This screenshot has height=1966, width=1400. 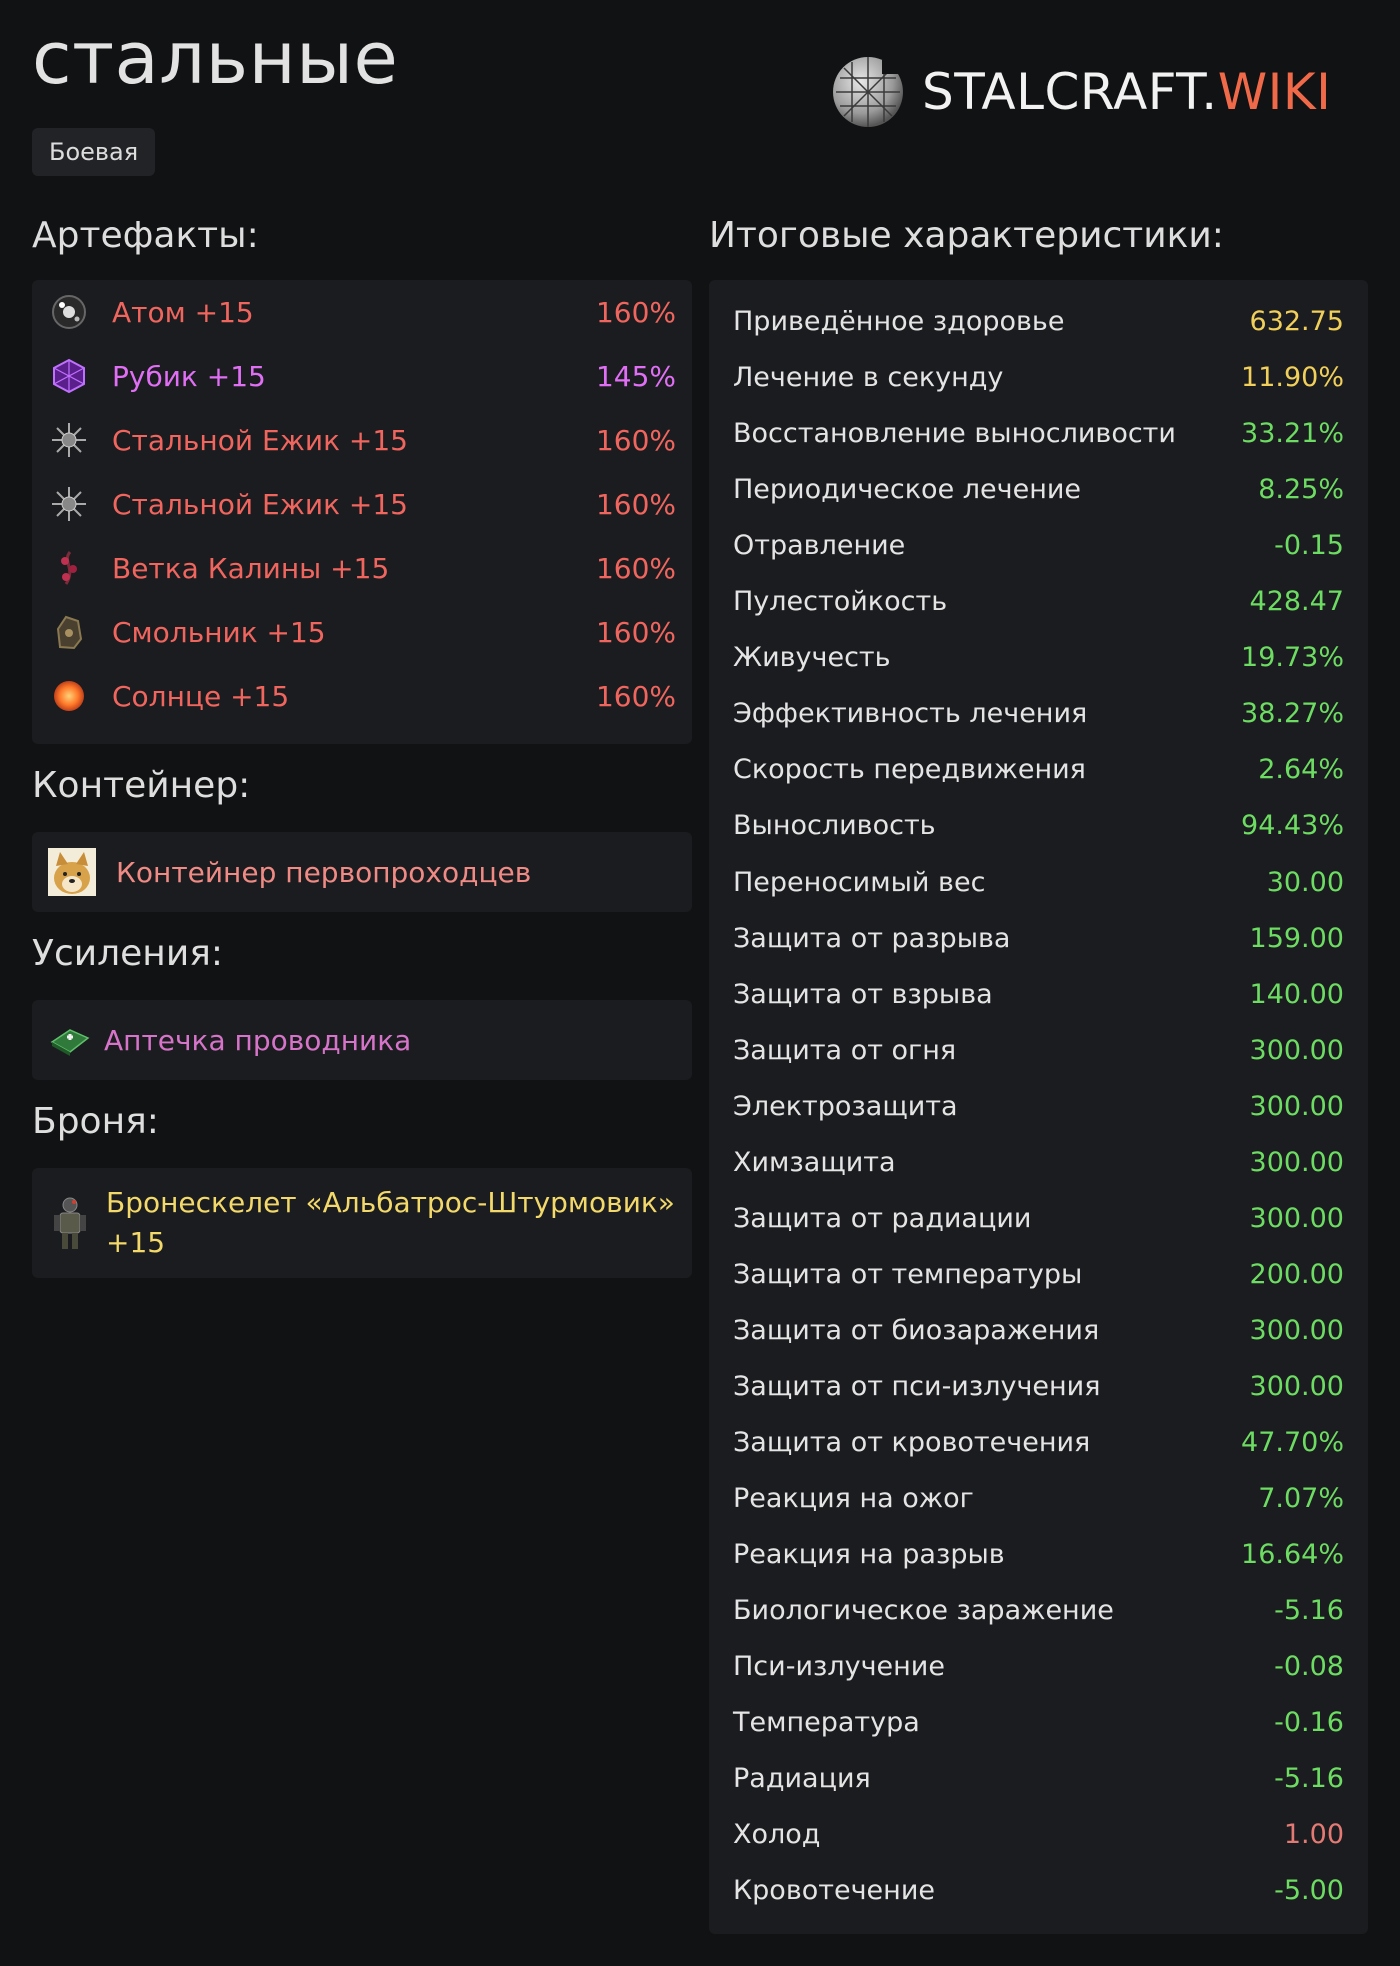 What do you see at coordinates (1038, 995) in the screenshot?
I see `stat-row: Защита от взрыва 140.00` at bounding box center [1038, 995].